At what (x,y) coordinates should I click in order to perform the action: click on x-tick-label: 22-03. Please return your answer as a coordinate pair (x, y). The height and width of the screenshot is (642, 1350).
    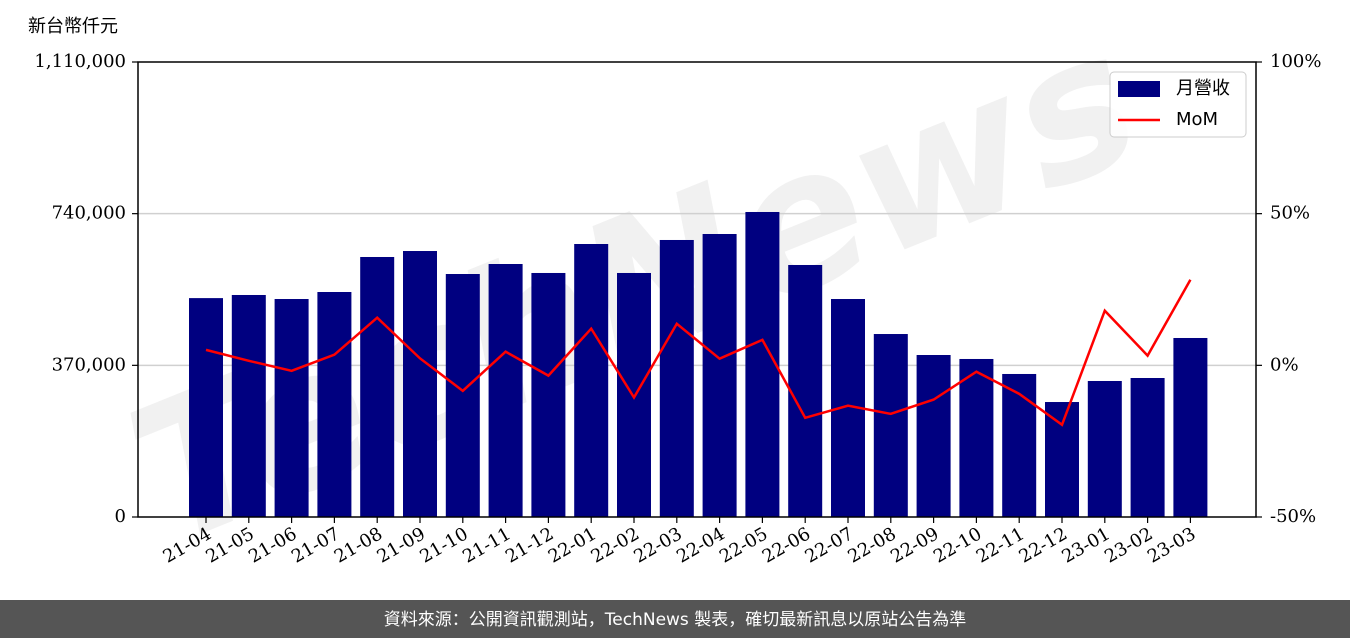
    Looking at the image, I should click on (657, 545).